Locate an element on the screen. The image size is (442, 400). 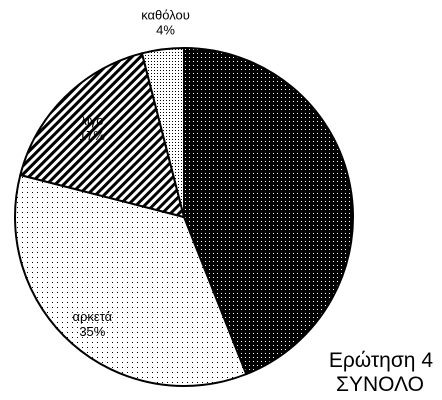
slice-percent-label: 4% is located at coordinates (165, 29).